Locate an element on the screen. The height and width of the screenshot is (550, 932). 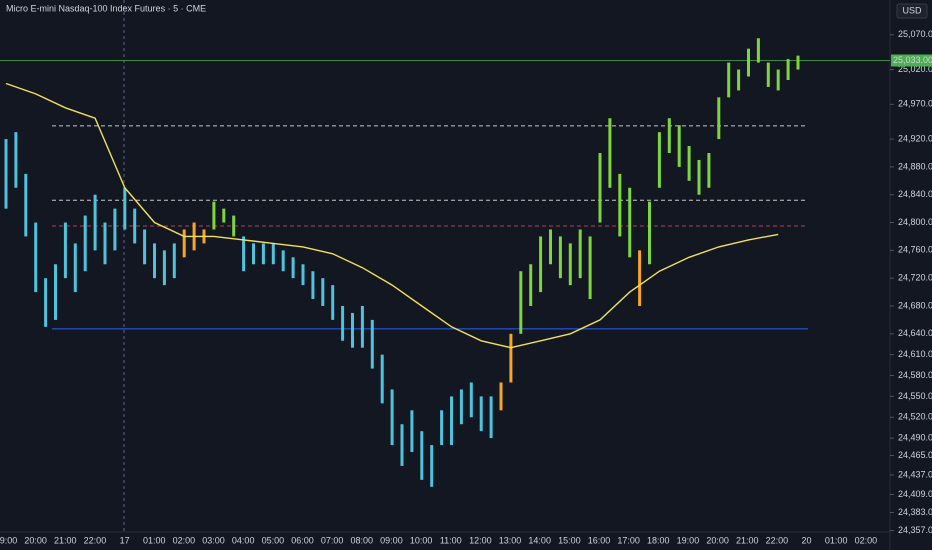
y-tick-label: 24,800.00 is located at coordinates (915, 222).